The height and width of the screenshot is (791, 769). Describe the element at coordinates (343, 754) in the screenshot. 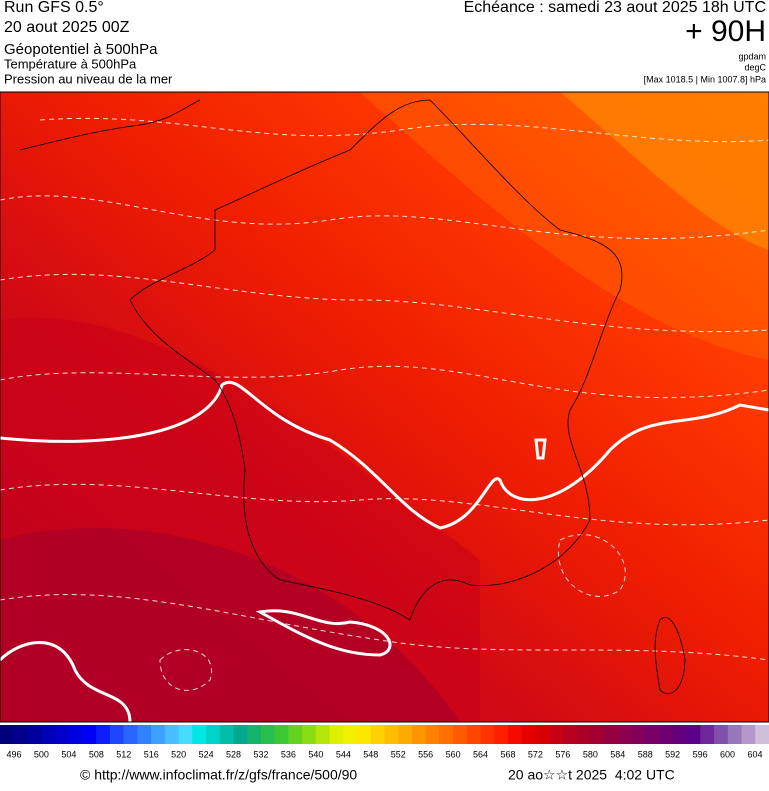

I see `colorbar-tick-label: 544` at that location.